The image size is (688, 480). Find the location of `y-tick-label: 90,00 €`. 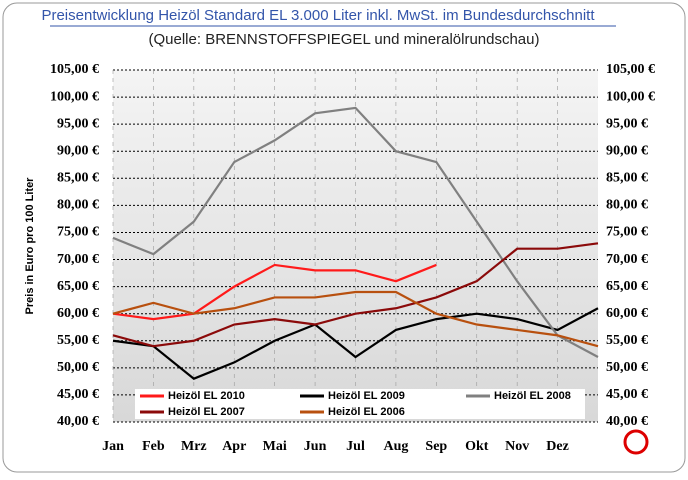

y-tick-label: 90,00 € is located at coordinates (78, 150).